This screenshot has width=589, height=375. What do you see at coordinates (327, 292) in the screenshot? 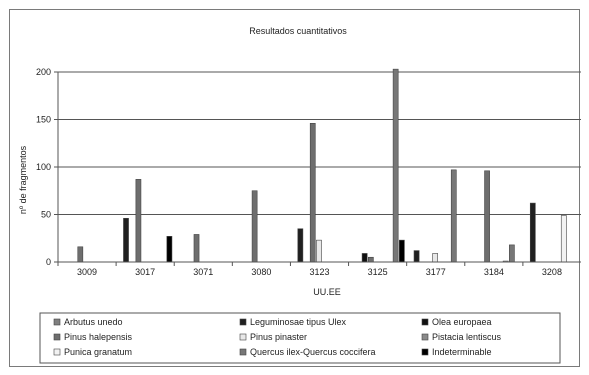
I see `x-axis-label: UU.EE` at bounding box center [327, 292].